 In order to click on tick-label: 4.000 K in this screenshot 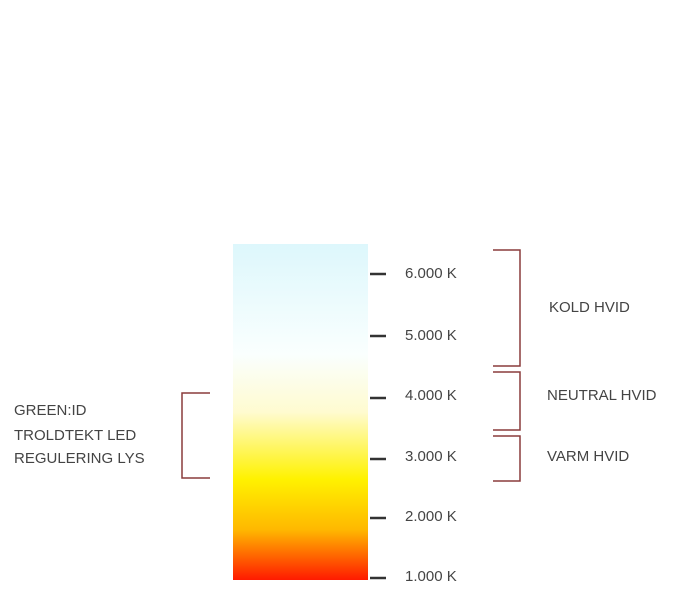, I will do `click(431, 395)`.